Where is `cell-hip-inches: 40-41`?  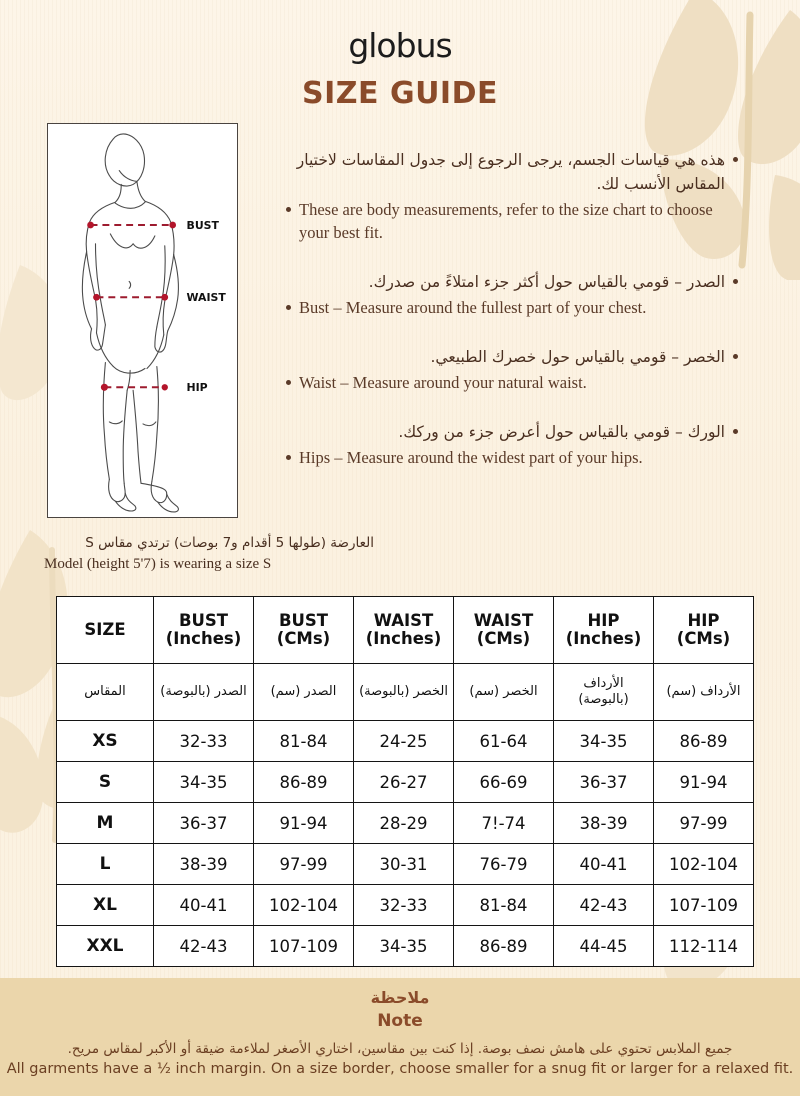
cell-hip-inches: 40-41 is located at coordinates (603, 864).